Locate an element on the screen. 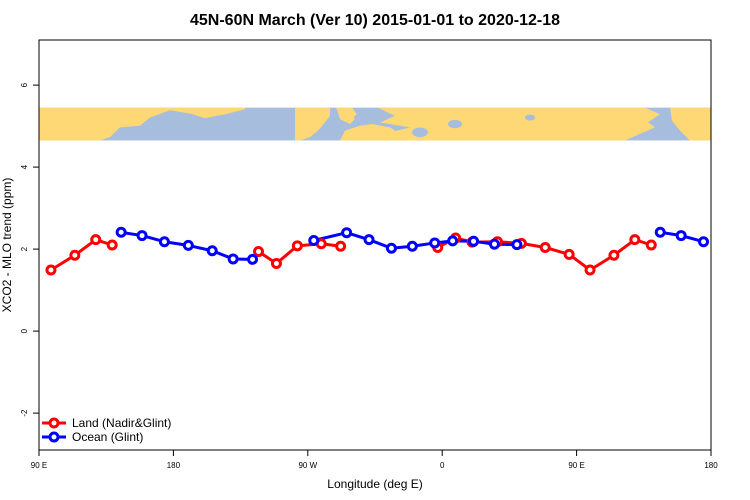 This screenshot has height=500, width=750. legend-label: Land (Nadir&Glint) is located at coordinates (121, 423).